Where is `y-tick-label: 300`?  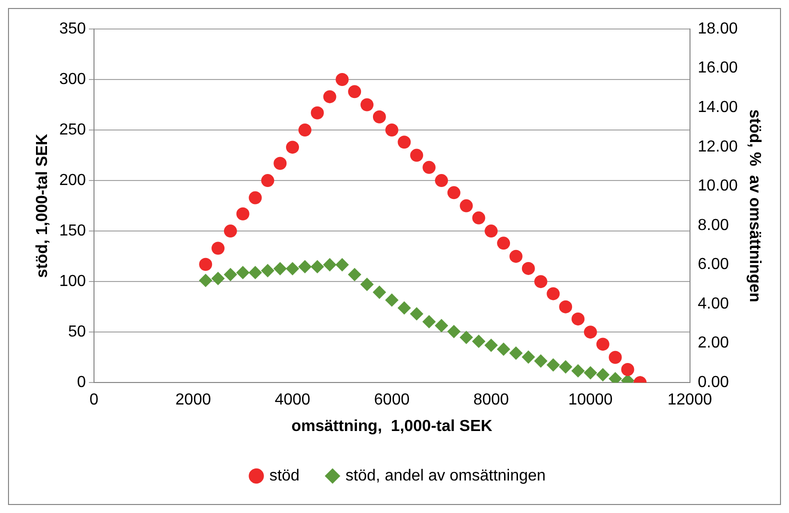
y-tick-label: 300 is located at coordinates (72, 79).